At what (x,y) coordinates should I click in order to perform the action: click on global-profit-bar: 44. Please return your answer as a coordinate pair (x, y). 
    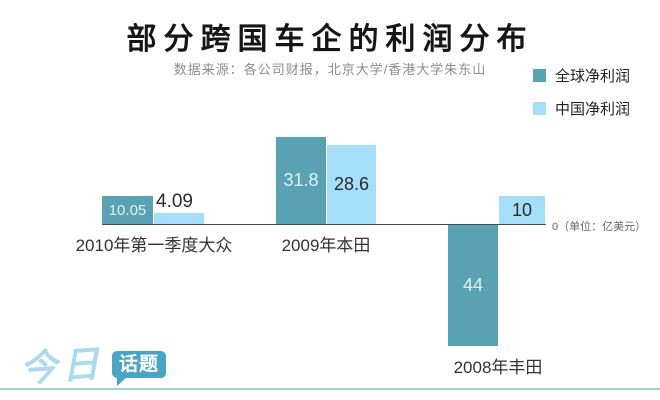
    Looking at the image, I should click on (473, 285).